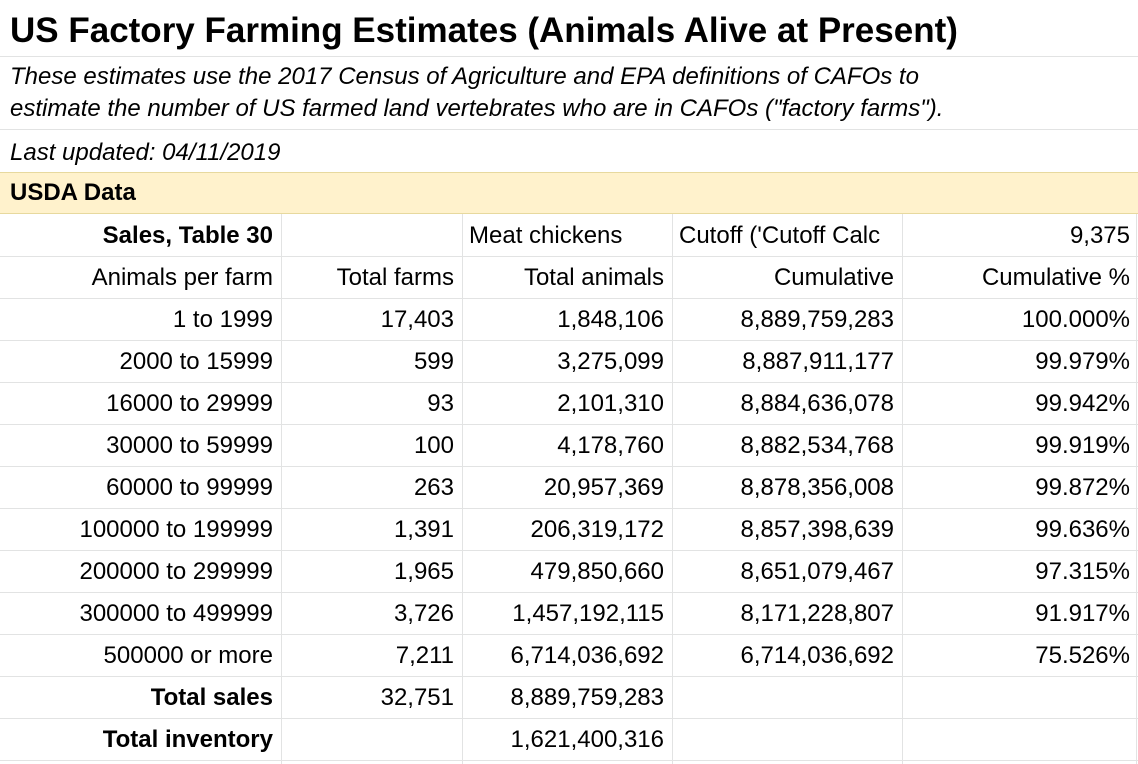 The image size is (1138, 764). What do you see at coordinates (546, 235) in the screenshot?
I see `animal-type-cell: Meat chickens` at bounding box center [546, 235].